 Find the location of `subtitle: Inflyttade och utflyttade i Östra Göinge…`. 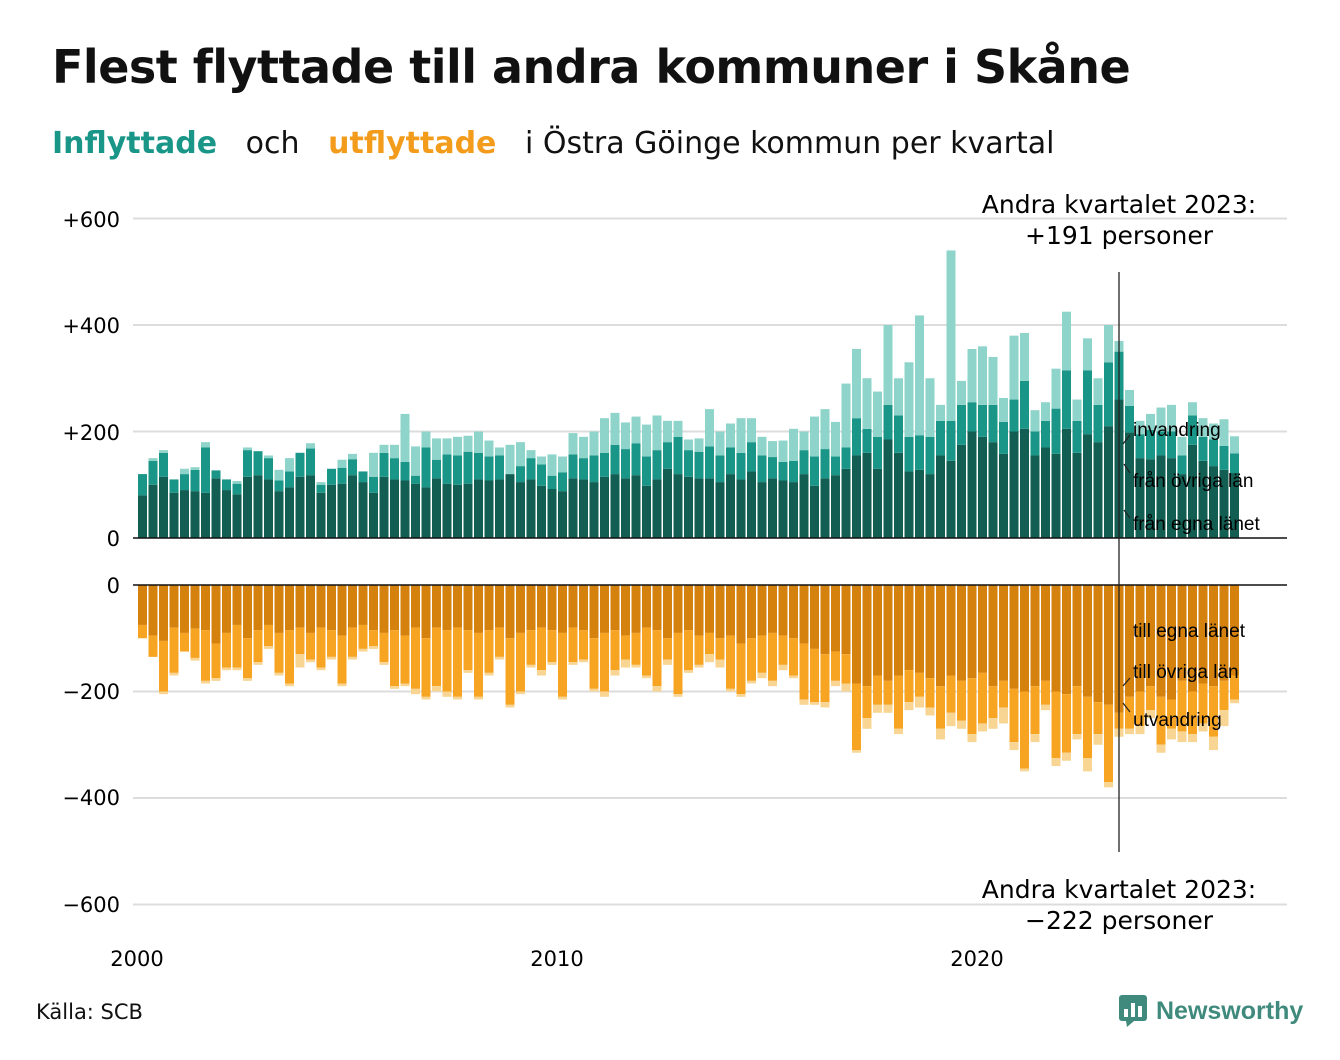

subtitle: Inflyttade och utflyttade i Östra Göinge… is located at coordinates (553, 143).